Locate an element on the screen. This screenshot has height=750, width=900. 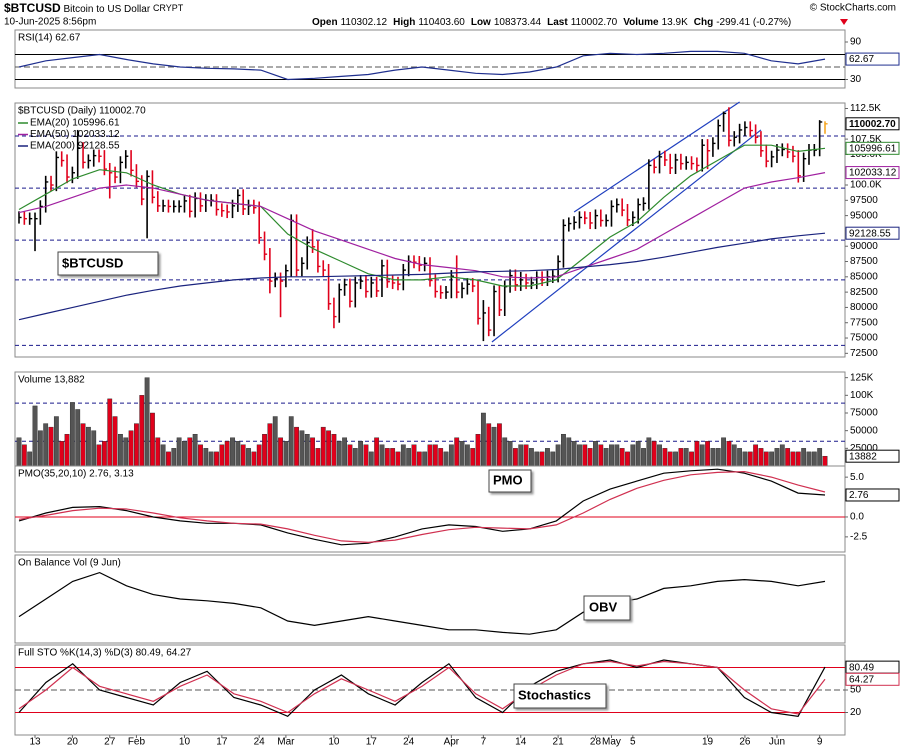
quote-value: -299.41 (-0.27%) is located at coordinates (753, 22).